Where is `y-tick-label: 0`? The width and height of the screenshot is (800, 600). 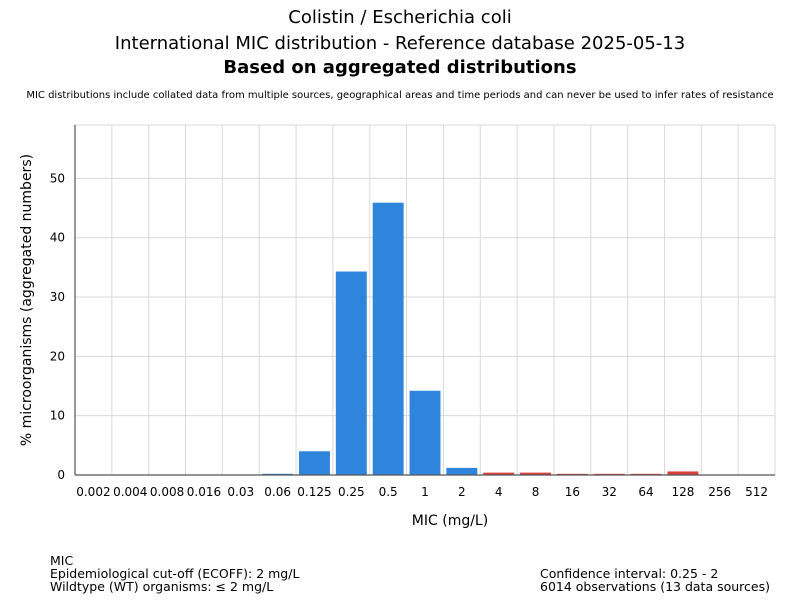
y-tick-label: 0 is located at coordinates (61, 475).